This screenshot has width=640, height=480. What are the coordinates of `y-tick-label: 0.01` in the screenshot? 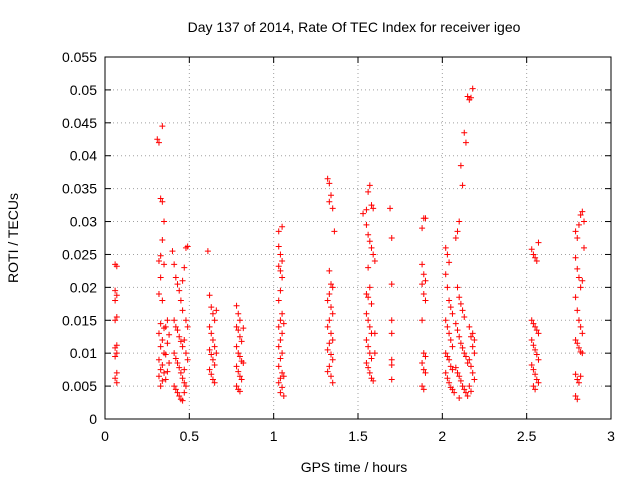 It's located at (83, 353).